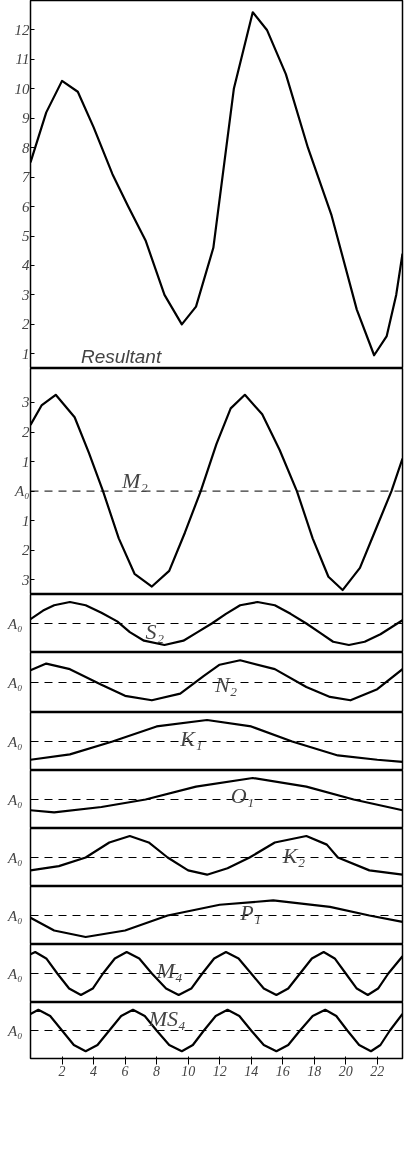  I want to click on y-tick-label: A₀, so click(22, 491).